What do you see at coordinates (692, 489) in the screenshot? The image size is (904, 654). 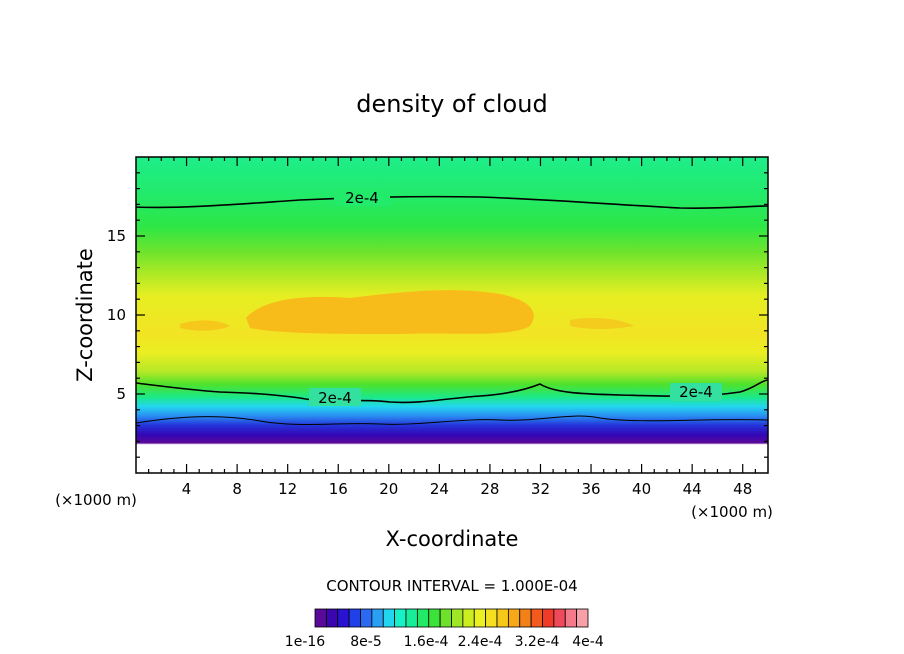 I see `x-tick-label: 44` at bounding box center [692, 489].